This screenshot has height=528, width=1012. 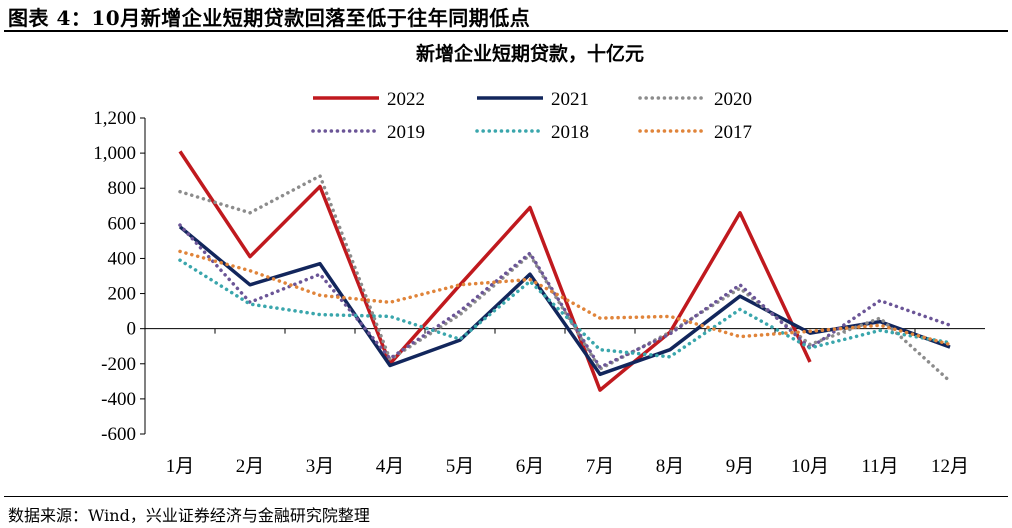 I want to click on legend-label-2022: 2022, so click(x=406, y=99).